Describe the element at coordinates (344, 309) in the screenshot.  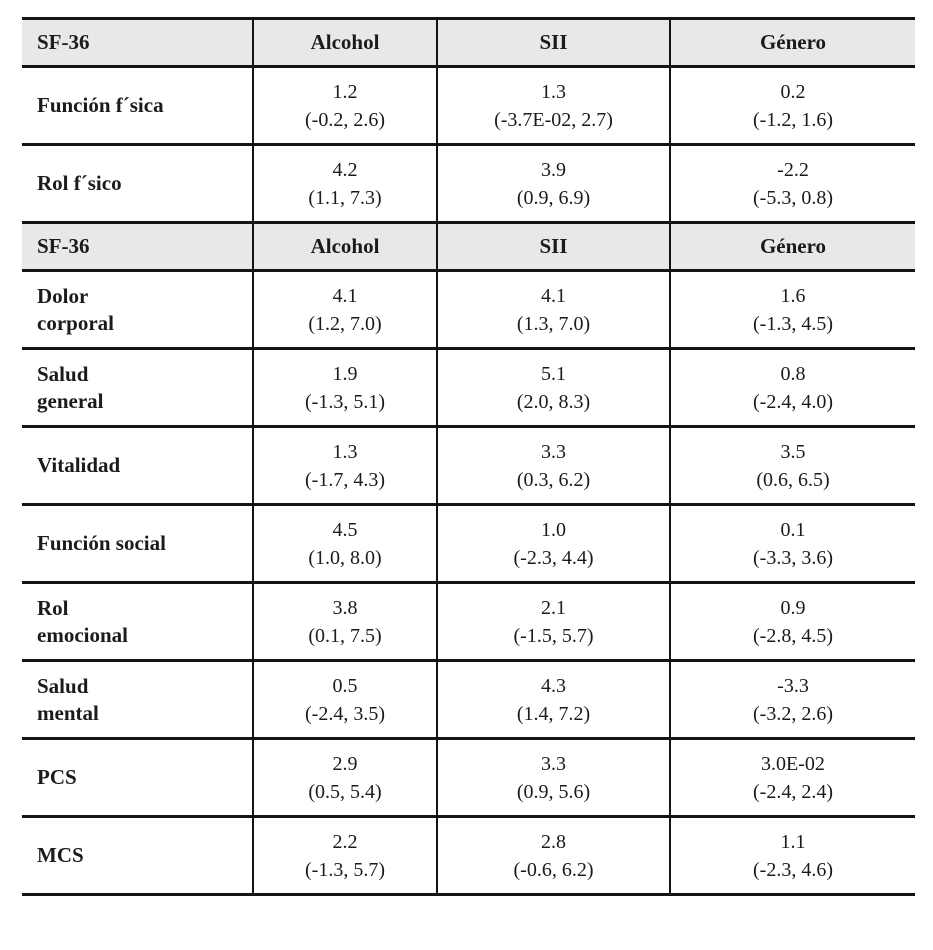
I see `value-cell: 4.1 (1.2, 7.0)` at that location.